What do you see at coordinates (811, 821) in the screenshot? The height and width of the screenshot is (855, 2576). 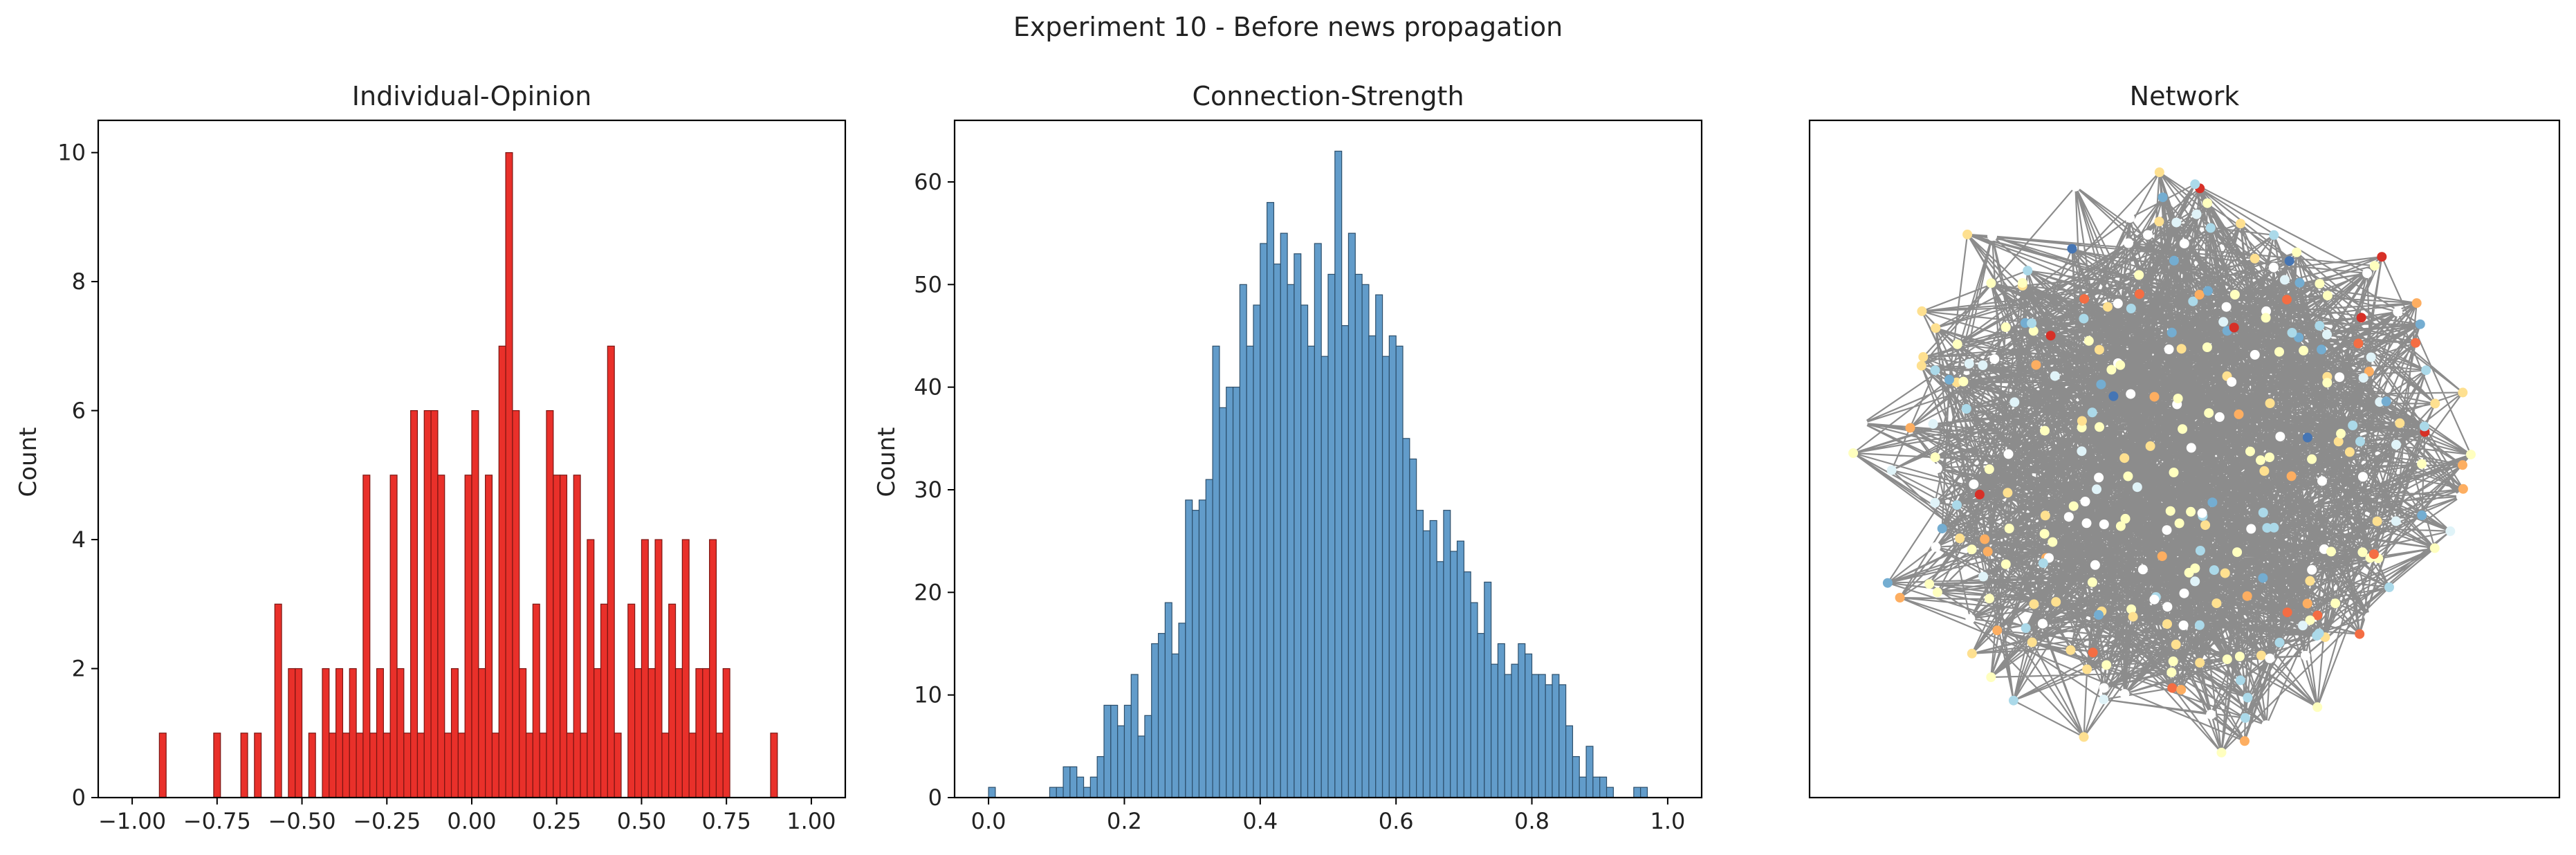 I see `x-tick-label: 1.00` at bounding box center [811, 821].